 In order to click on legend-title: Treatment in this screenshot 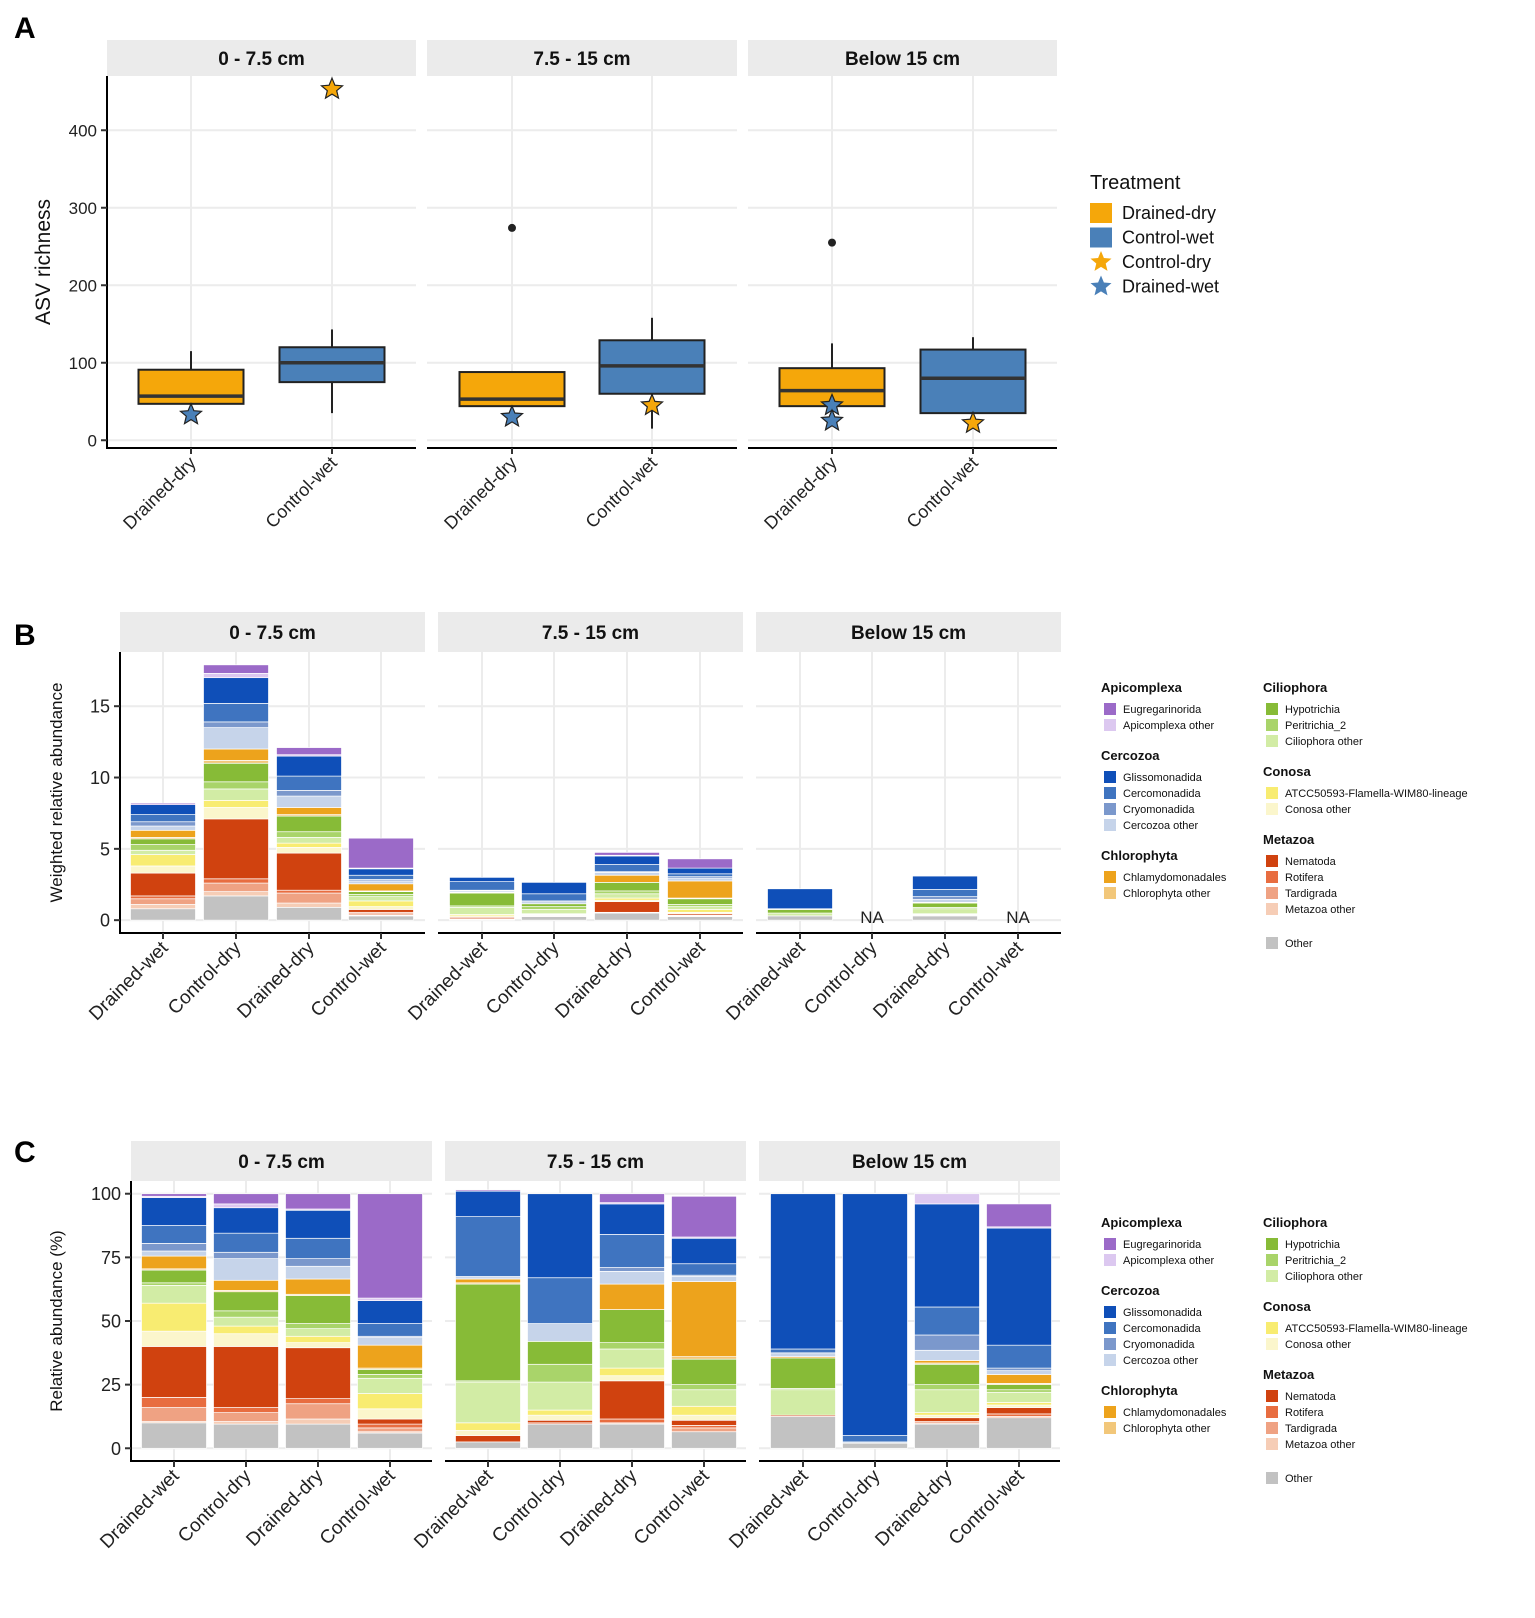, I will do `click(1135, 183)`.